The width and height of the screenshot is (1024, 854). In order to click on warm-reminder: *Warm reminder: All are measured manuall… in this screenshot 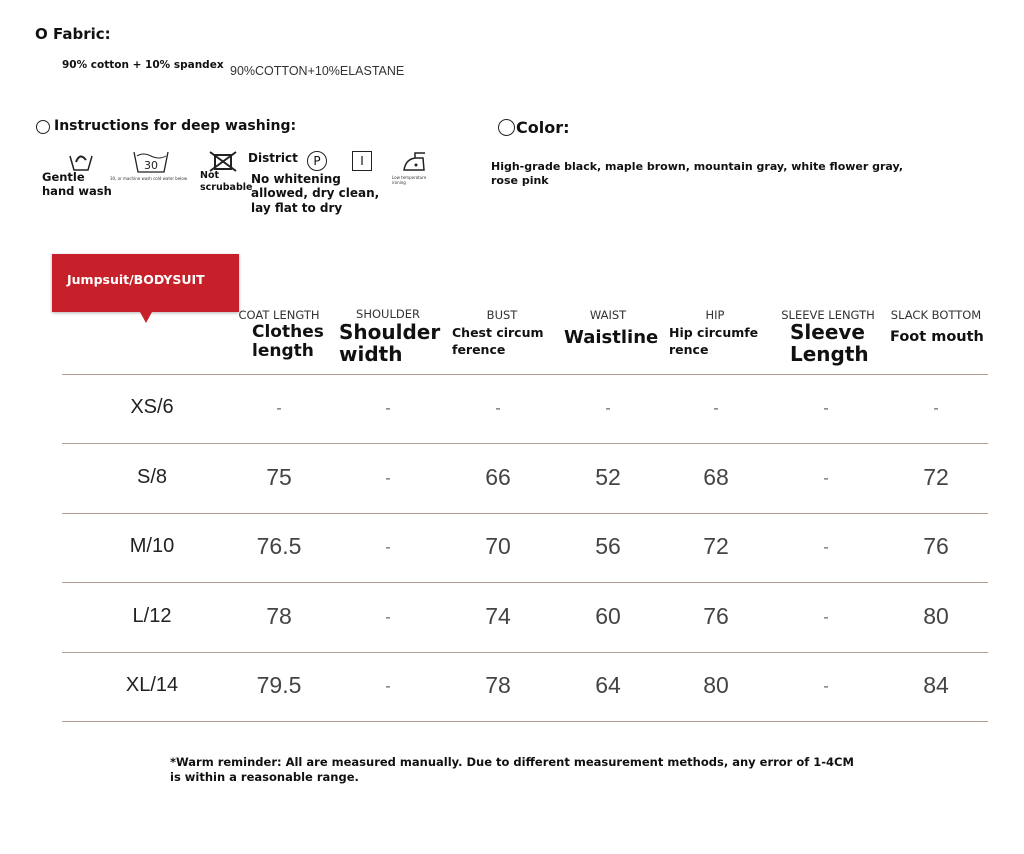, I will do `click(512, 769)`.